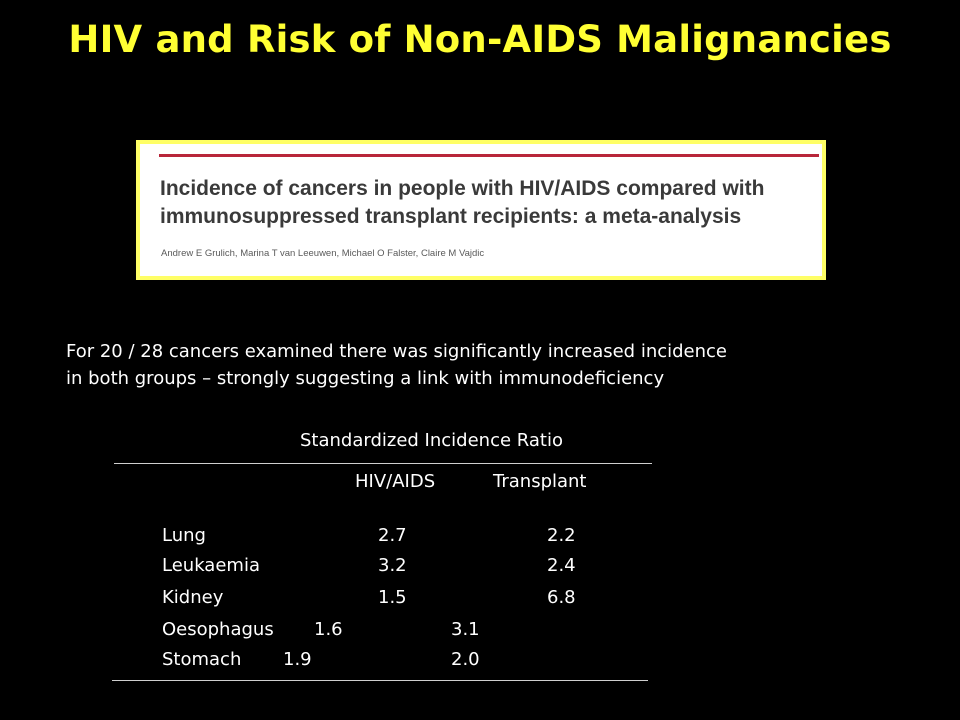 The image size is (960, 720). Describe the element at coordinates (184, 535) in the screenshot. I see `row-cancer-lung: Lung` at that location.